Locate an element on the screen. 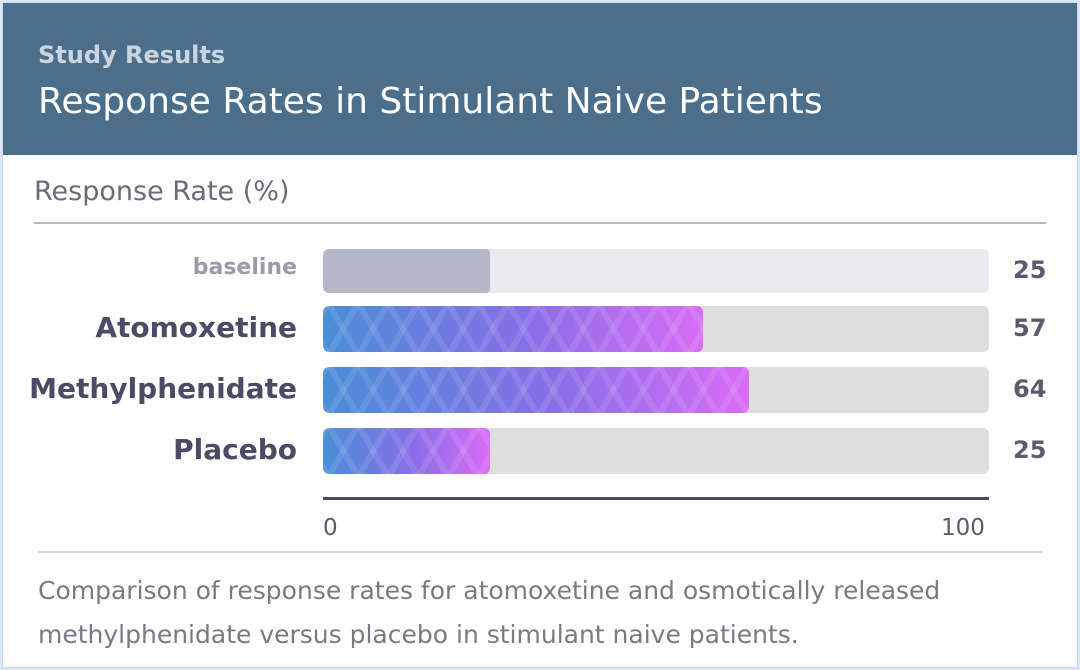 The width and height of the screenshot is (1080, 670). bar-placebo-bar is located at coordinates (406, 451).